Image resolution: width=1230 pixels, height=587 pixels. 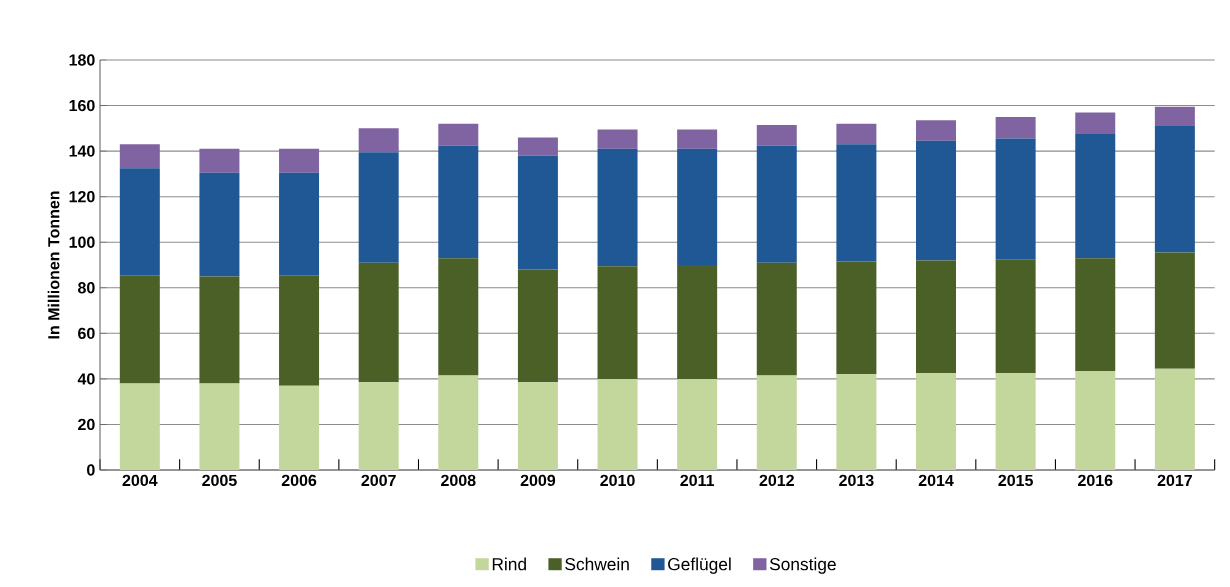 What do you see at coordinates (856, 480) in the screenshot?
I see `x-tick-label: 2013` at bounding box center [856, 480].